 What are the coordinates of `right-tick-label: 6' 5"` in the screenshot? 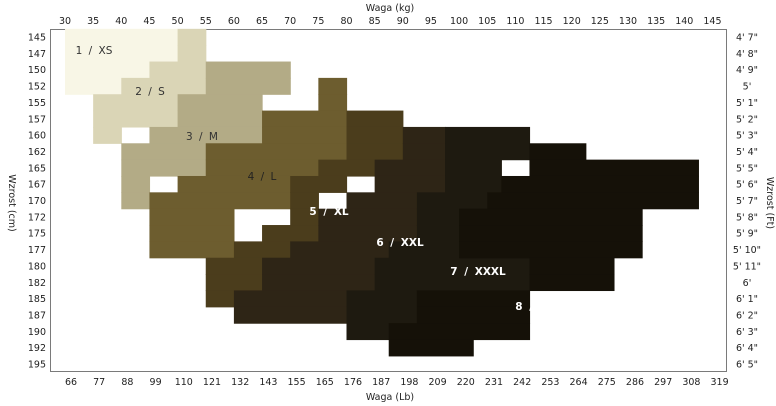 It's located at (747, 365).